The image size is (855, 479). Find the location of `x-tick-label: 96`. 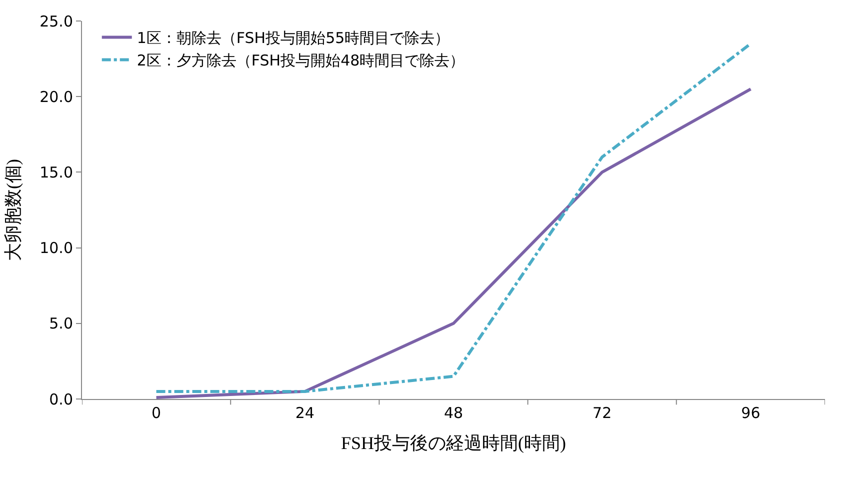

x-tick-label: 96 is located at coordinates (750, 413).